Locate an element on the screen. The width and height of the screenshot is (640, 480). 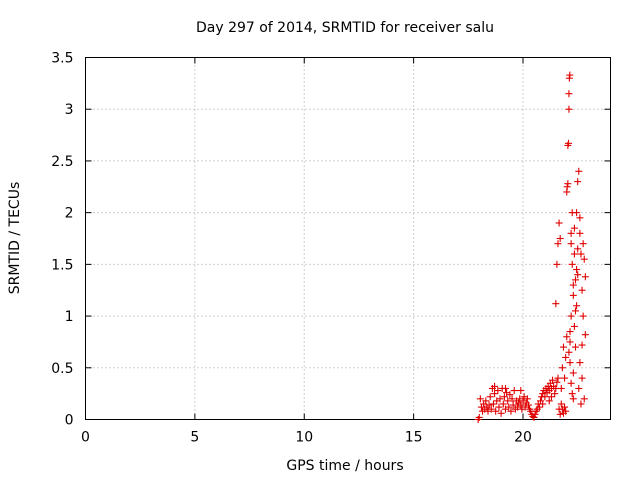
x-tick-label: 10 is located at coordinates (304, 438).